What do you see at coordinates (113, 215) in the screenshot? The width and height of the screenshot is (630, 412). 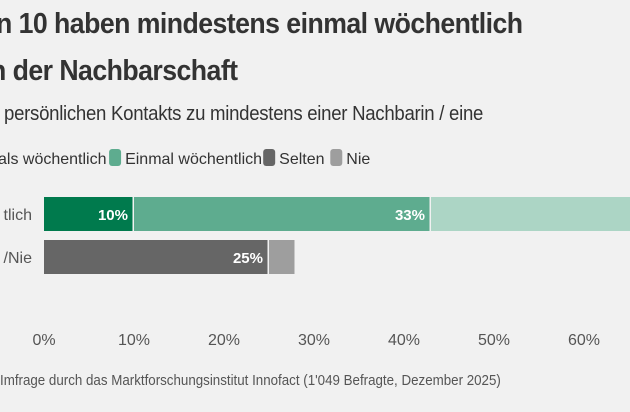 I see `data-label: 10%` at bounding box center [113, 215].